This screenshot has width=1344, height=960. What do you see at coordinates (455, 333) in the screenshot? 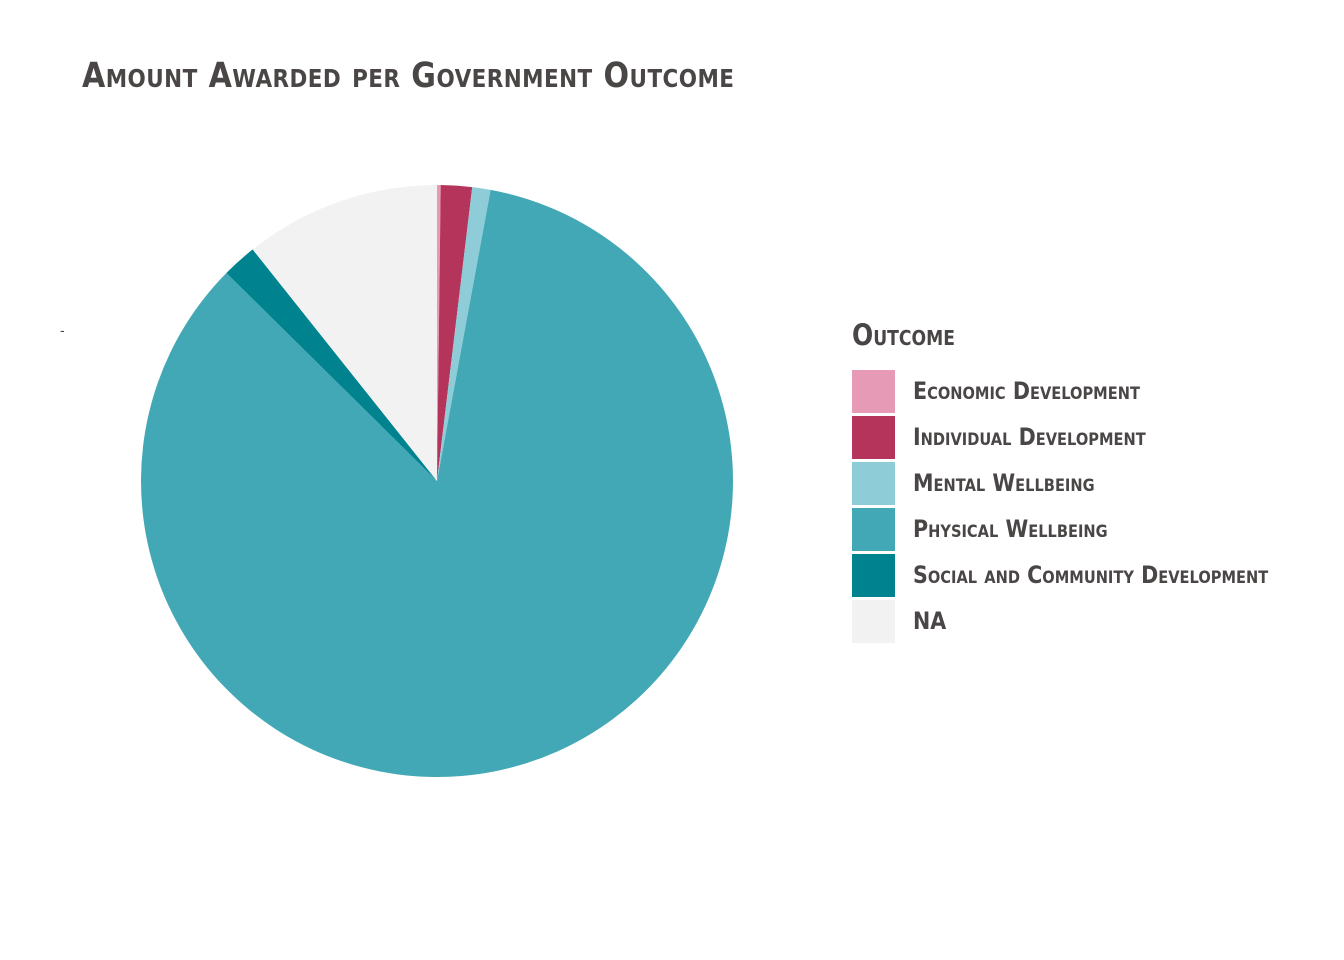
I see `pie-slice-individual-development` at bounding box center [455, 333].